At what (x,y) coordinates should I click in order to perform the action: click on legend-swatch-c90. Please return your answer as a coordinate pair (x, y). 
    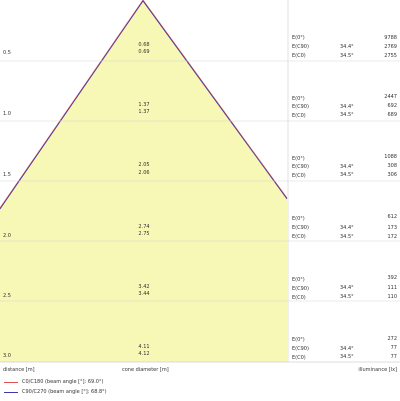
    Looking at the image, I should click on (11, 392).